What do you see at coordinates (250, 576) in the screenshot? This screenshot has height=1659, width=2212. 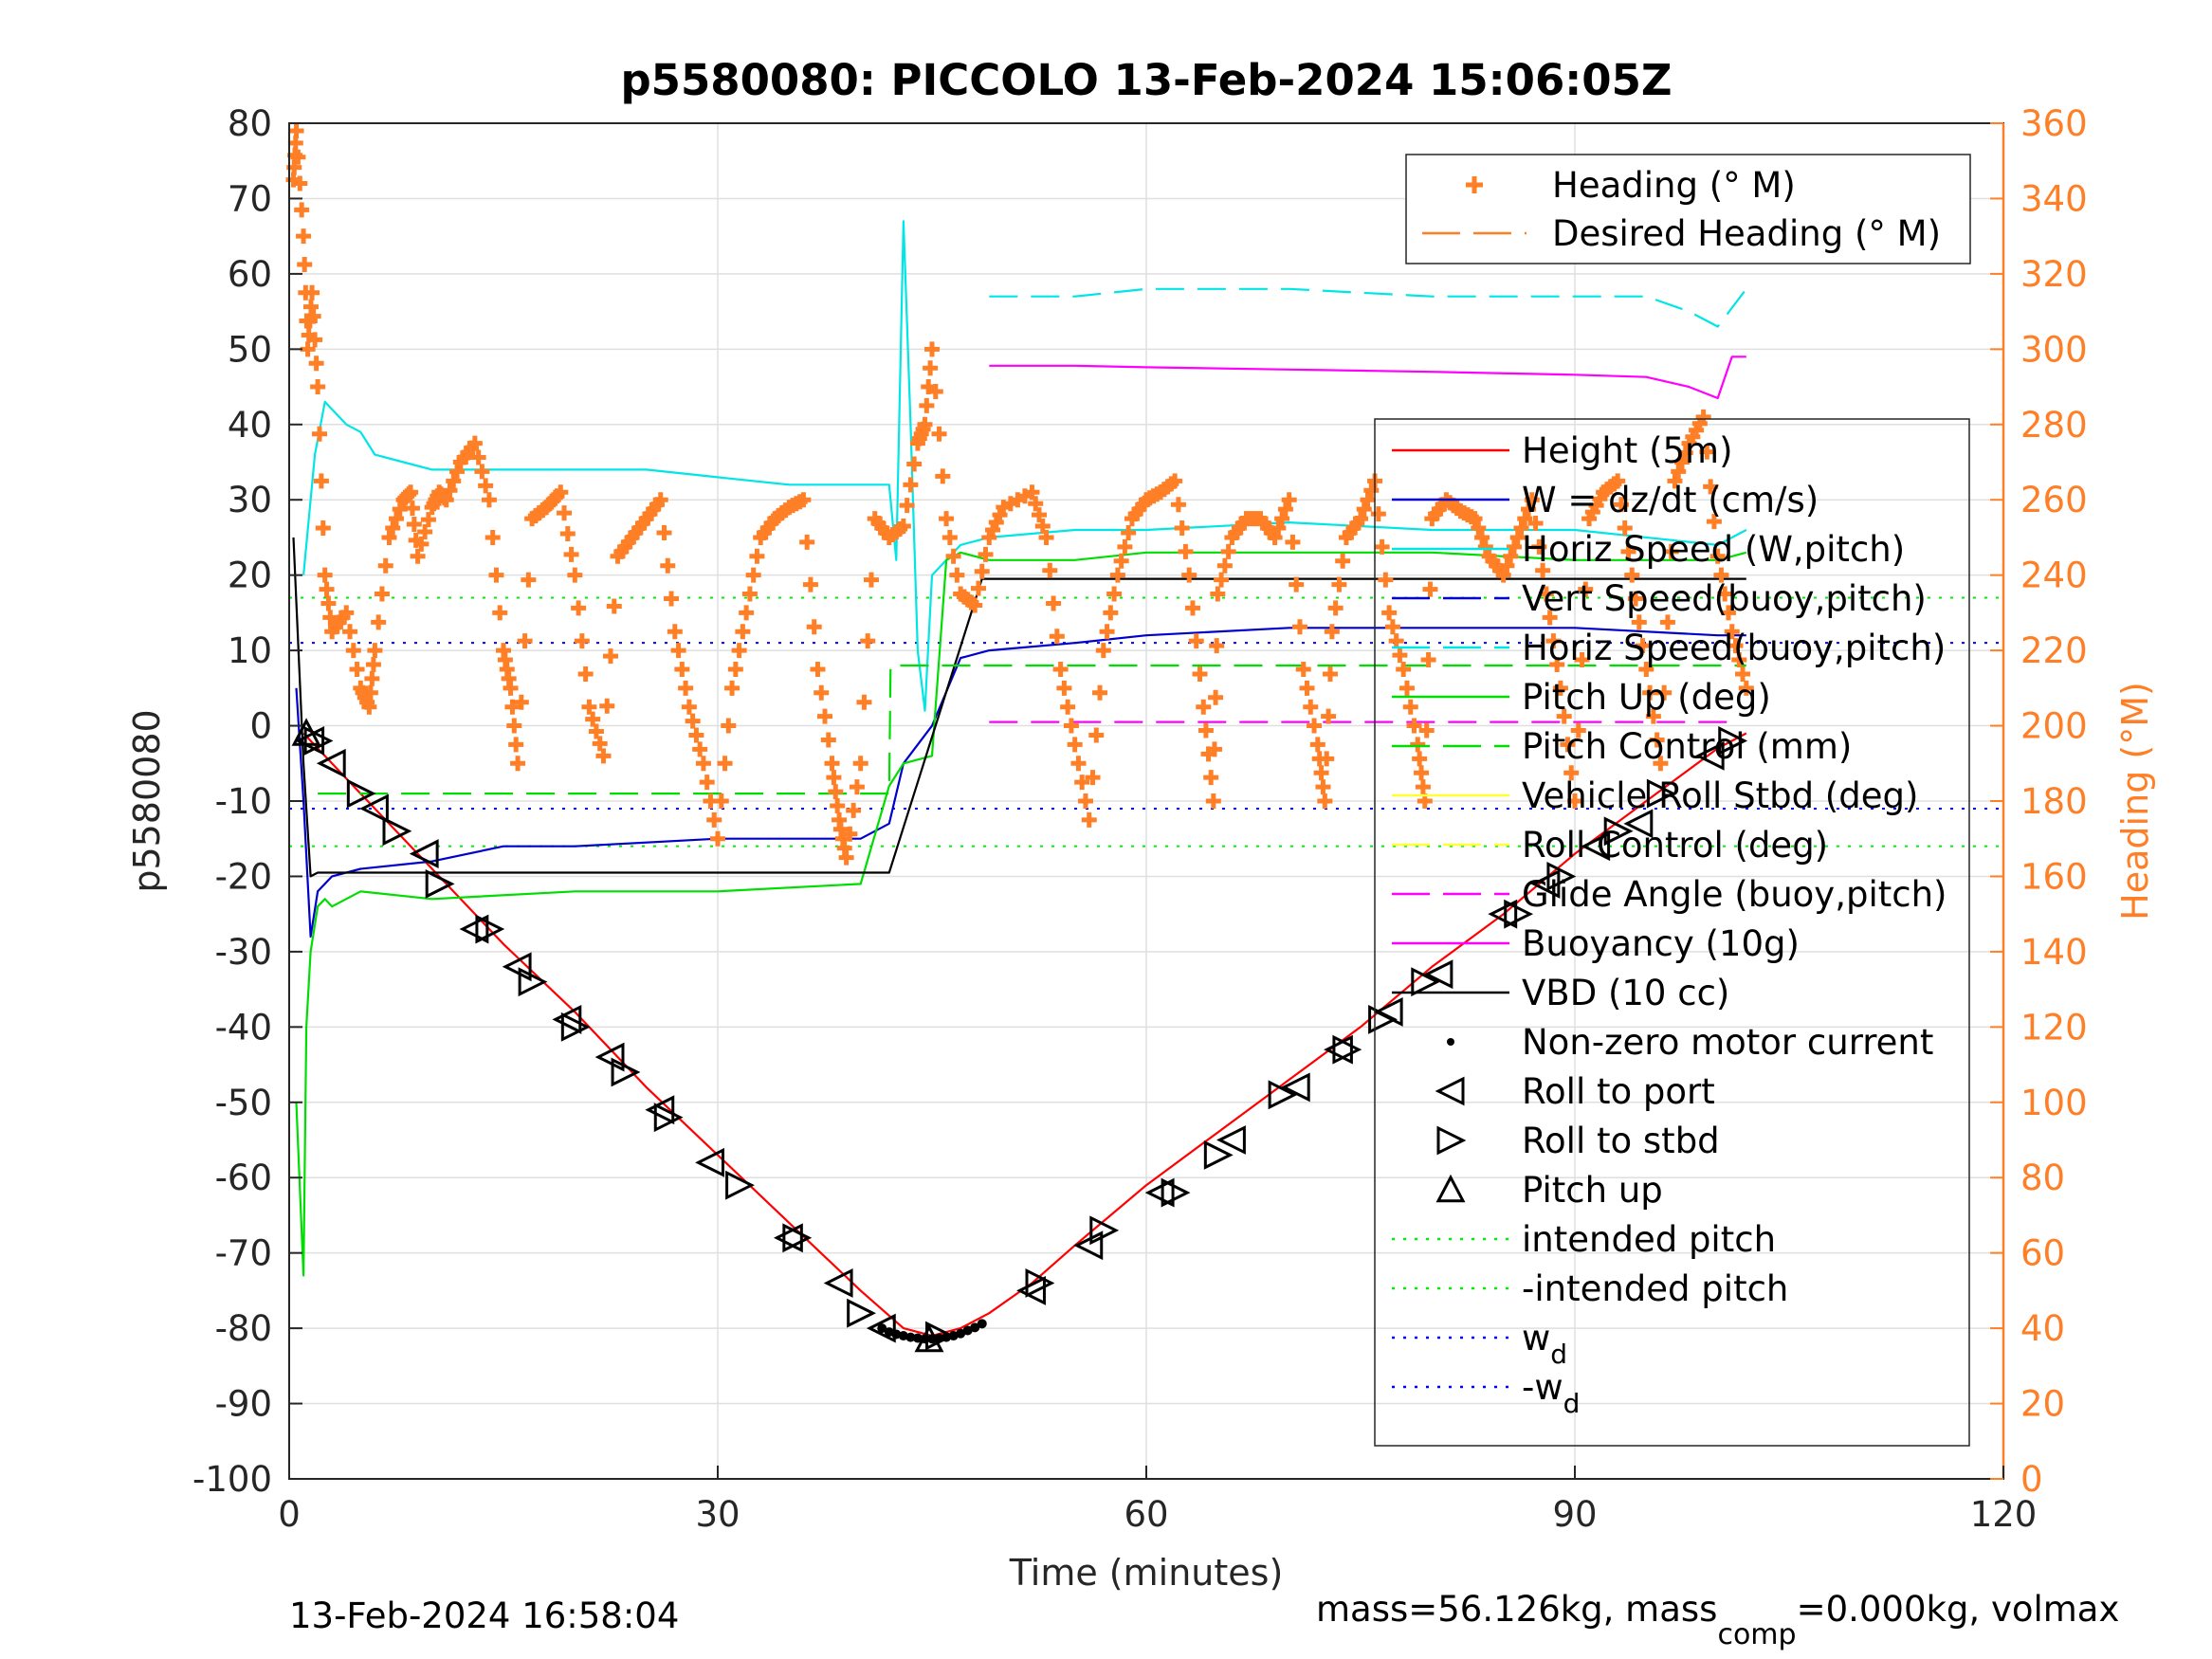 I see `y-tick-label: 20` at bounding box center [250, 576].